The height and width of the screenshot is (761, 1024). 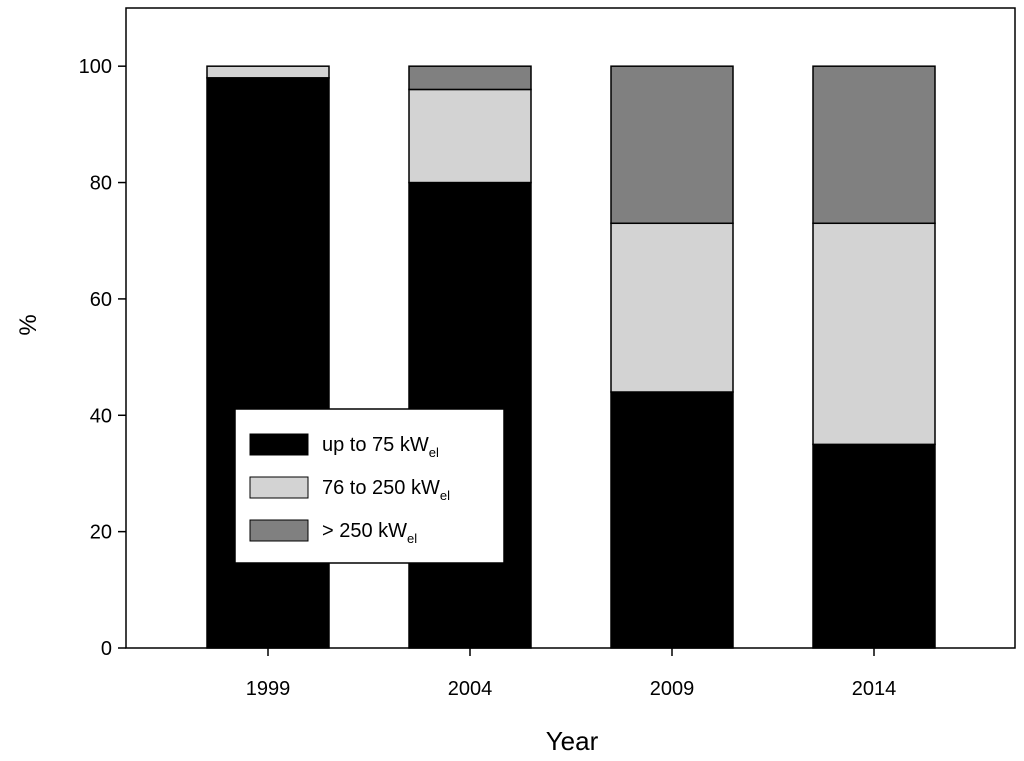 What do you see at coordinates (375, 445) in the screenshot?
I see `legend-name: up to 75 kW` at bounding box center [375, 445].